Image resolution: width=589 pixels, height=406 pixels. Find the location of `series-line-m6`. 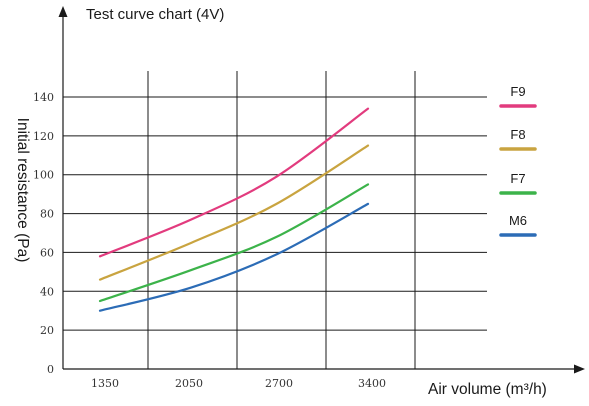

series-line-m6 is located at coordinates (234, 257).